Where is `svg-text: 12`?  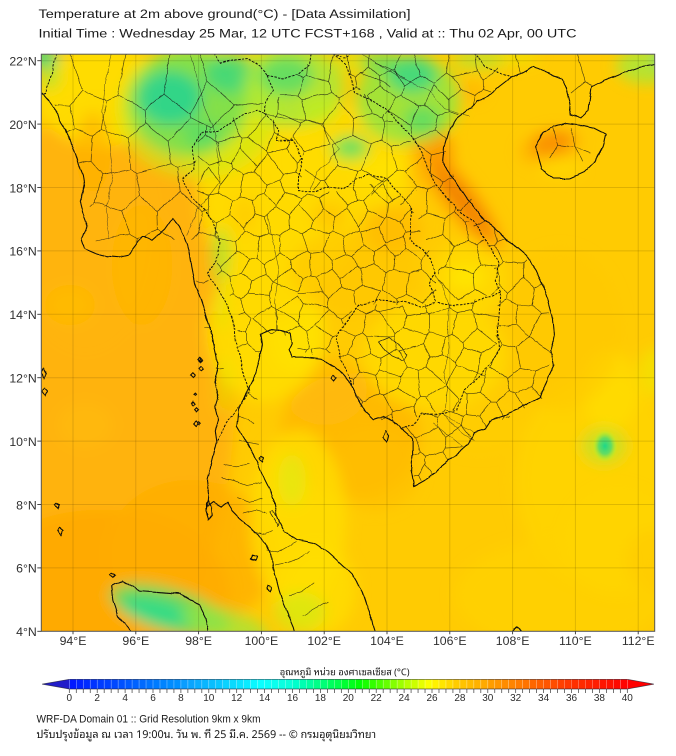 svg-text: 12 is located at coordinates (237, 698).